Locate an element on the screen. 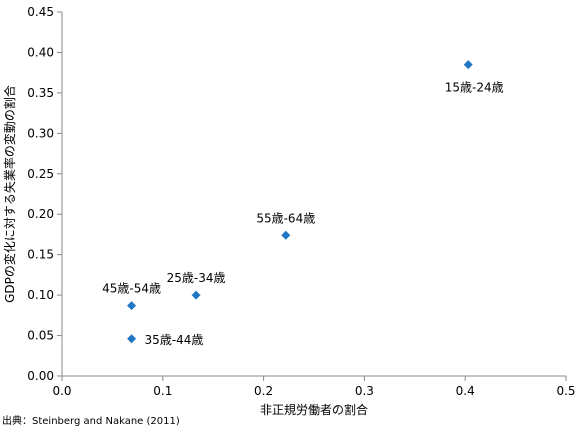 The width and height of the screenshot is (580, 430). x-tick-label: 0.1 is located at coordinates (162, 391).